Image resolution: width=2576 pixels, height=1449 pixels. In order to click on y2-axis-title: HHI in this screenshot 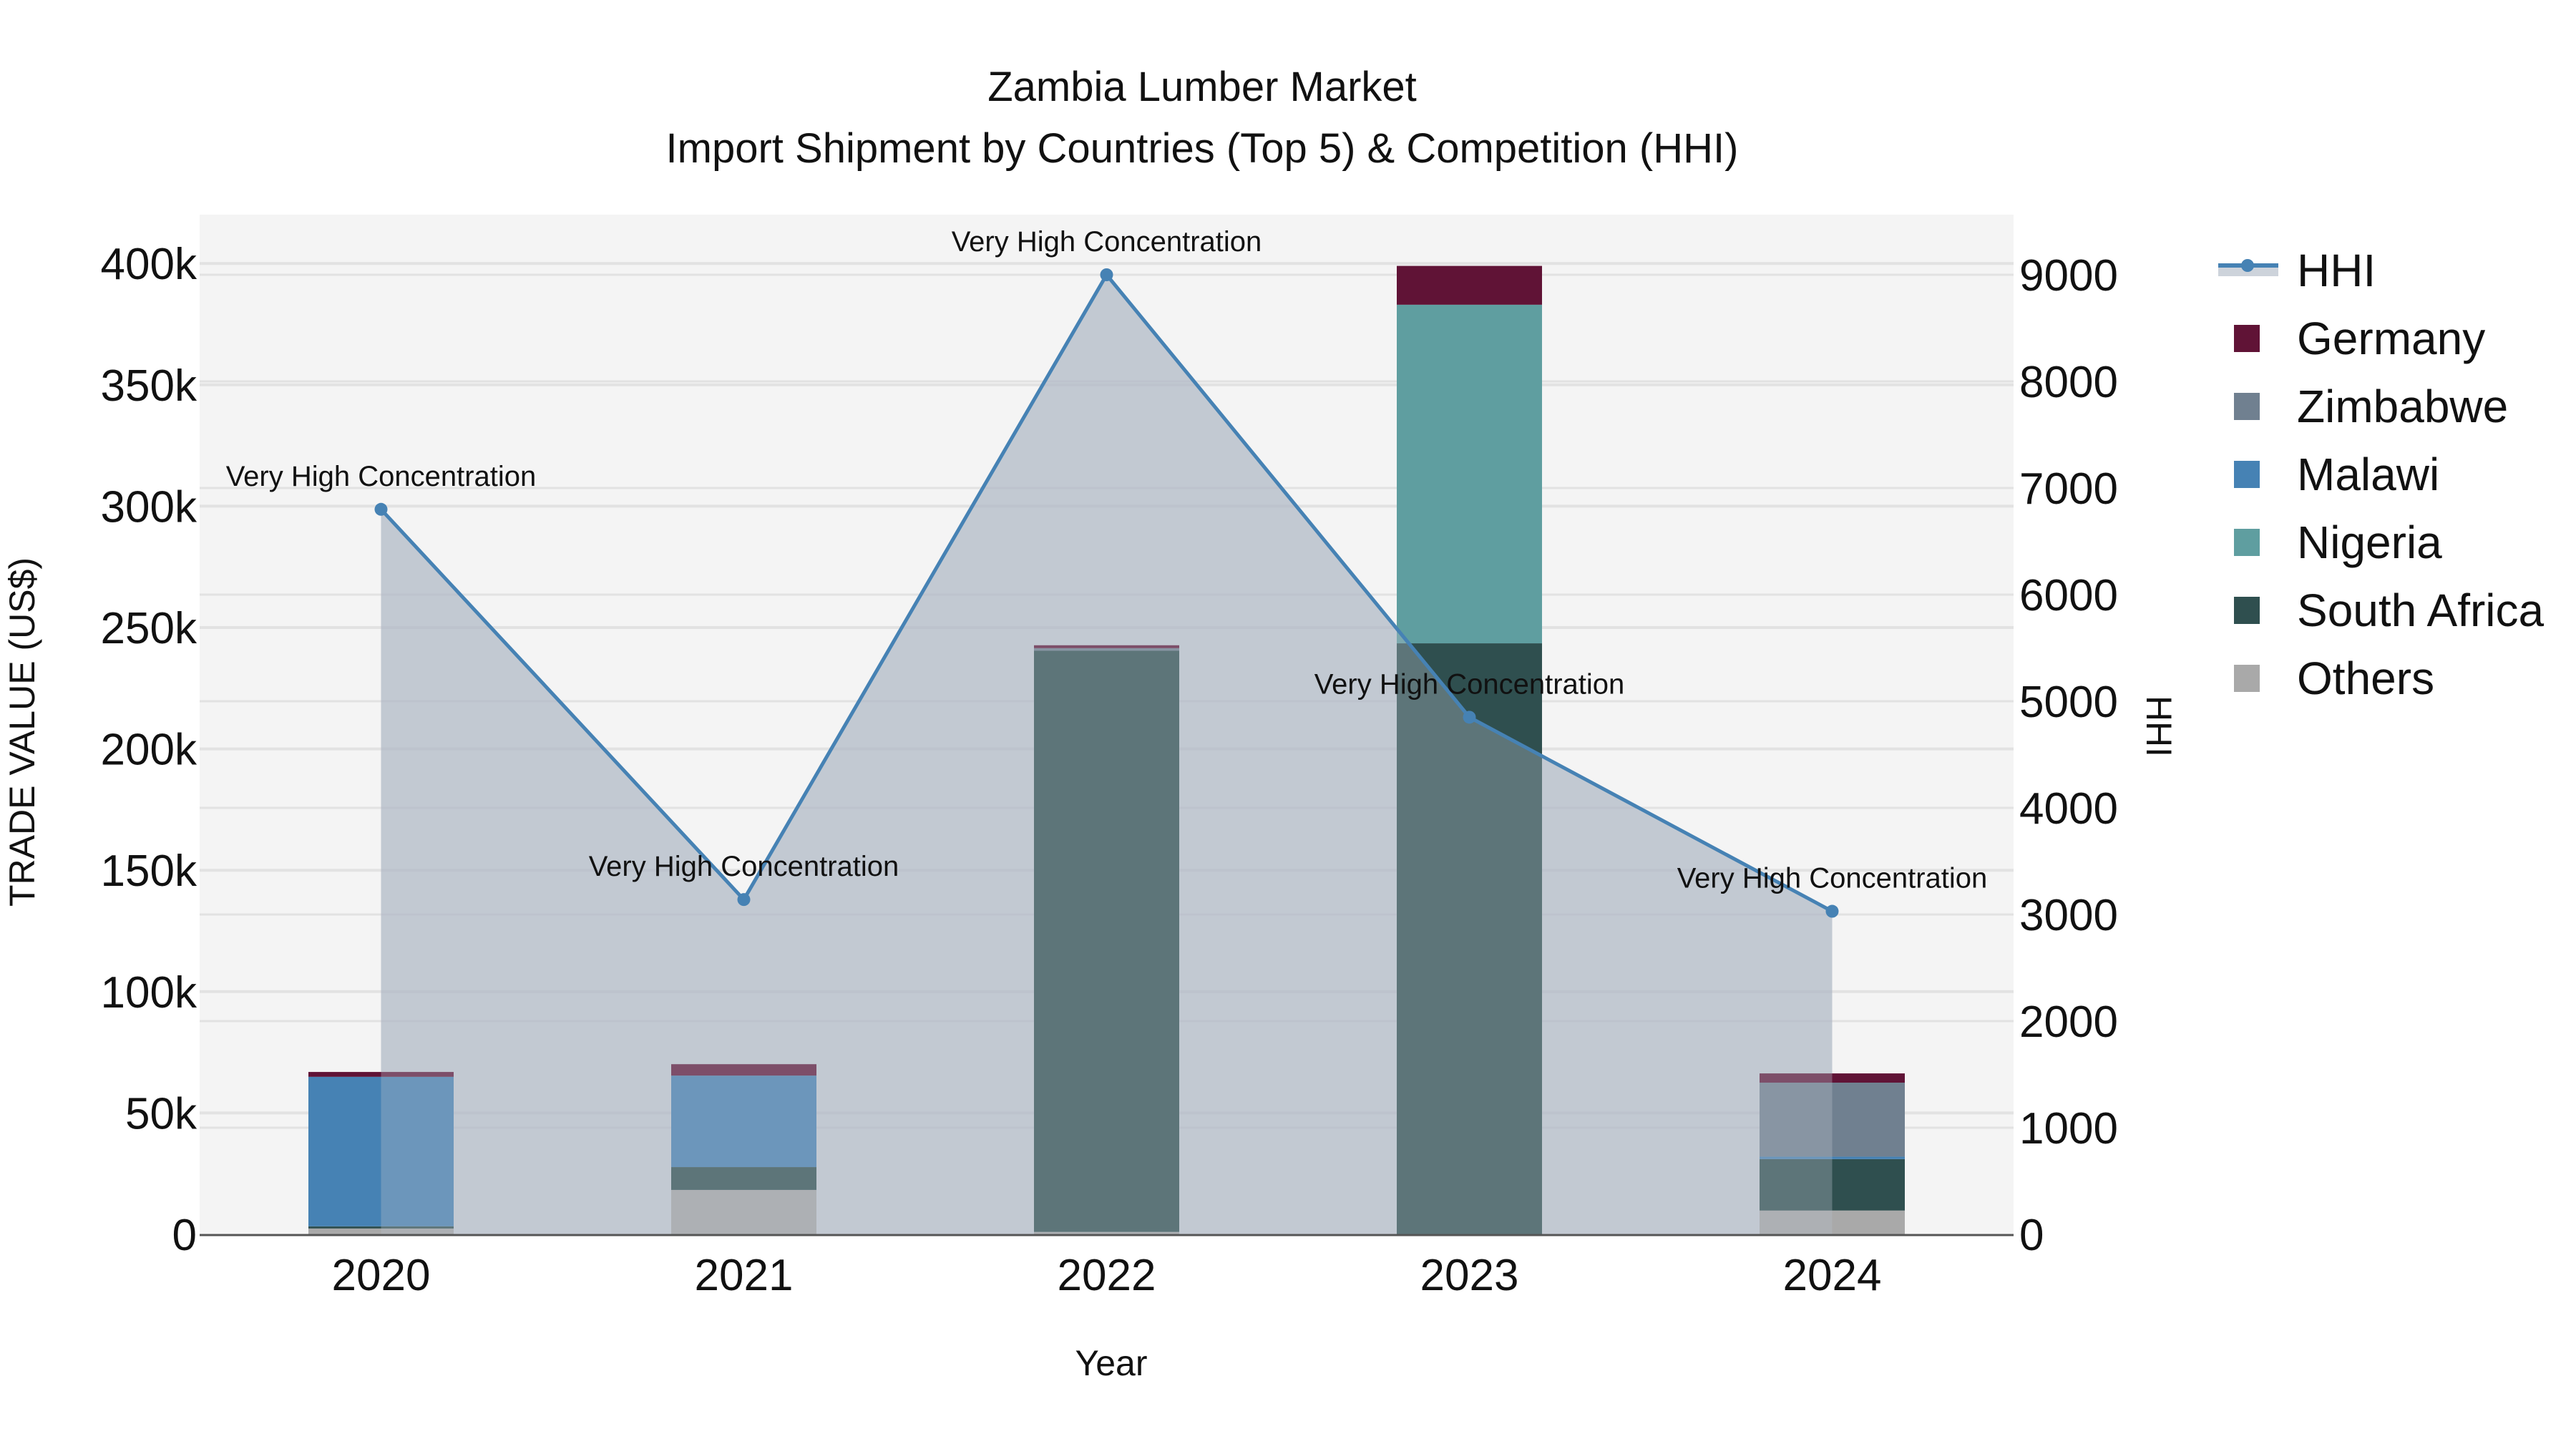, I will do `click(2159, 726)`.